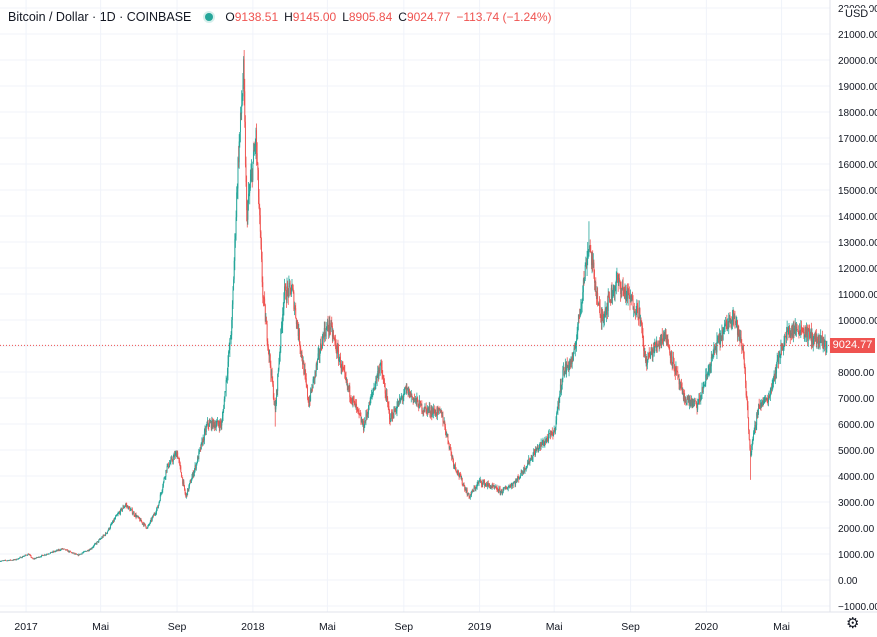 The width and height of the screenshot is (877, 637). I want to click on close-value: 9024.77, so click(428, 17).